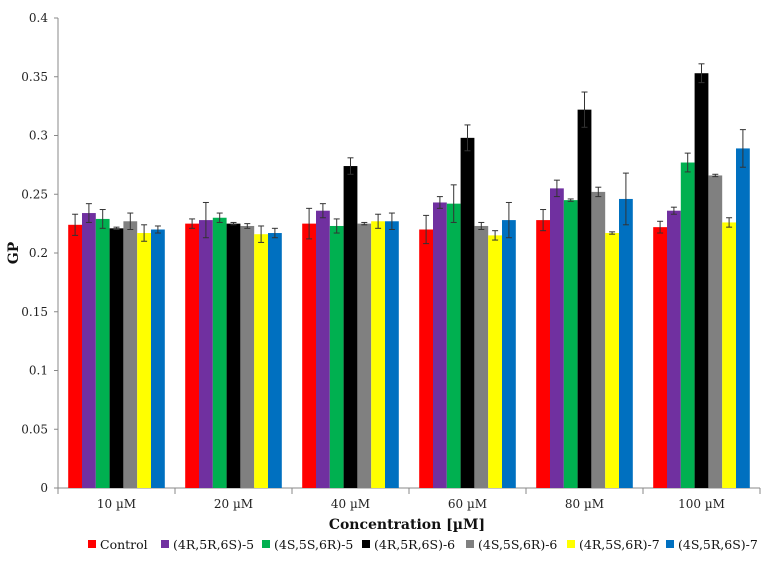 The width and height of the screenshot is (763, 565). What do you see at coordinates (38, 371) in the screenshot?
I see `y-tick-label: 0.1` at bounding box center [38, 371].